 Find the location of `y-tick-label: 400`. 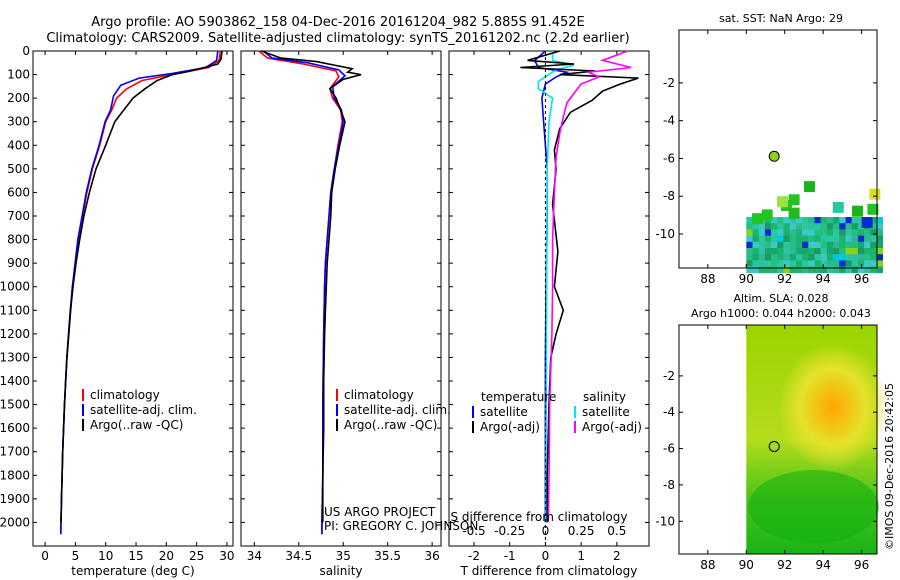

y-tick-label: 400 is located at coordinates (18, 145).